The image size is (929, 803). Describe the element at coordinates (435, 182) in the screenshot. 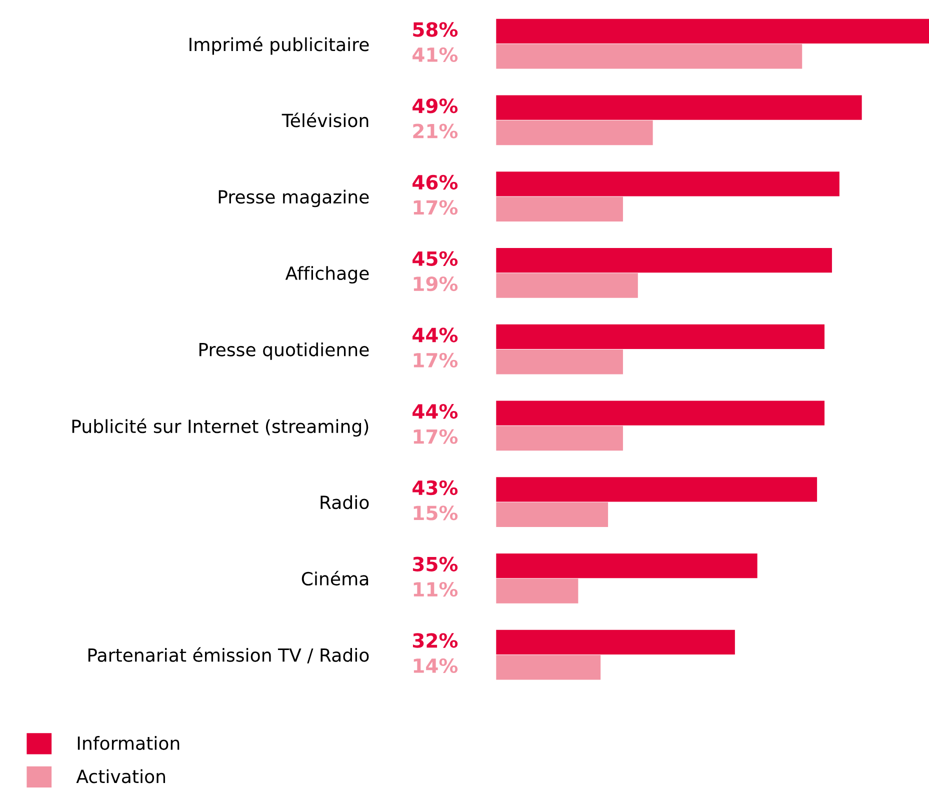

I see `data-label: 46%` at that location.